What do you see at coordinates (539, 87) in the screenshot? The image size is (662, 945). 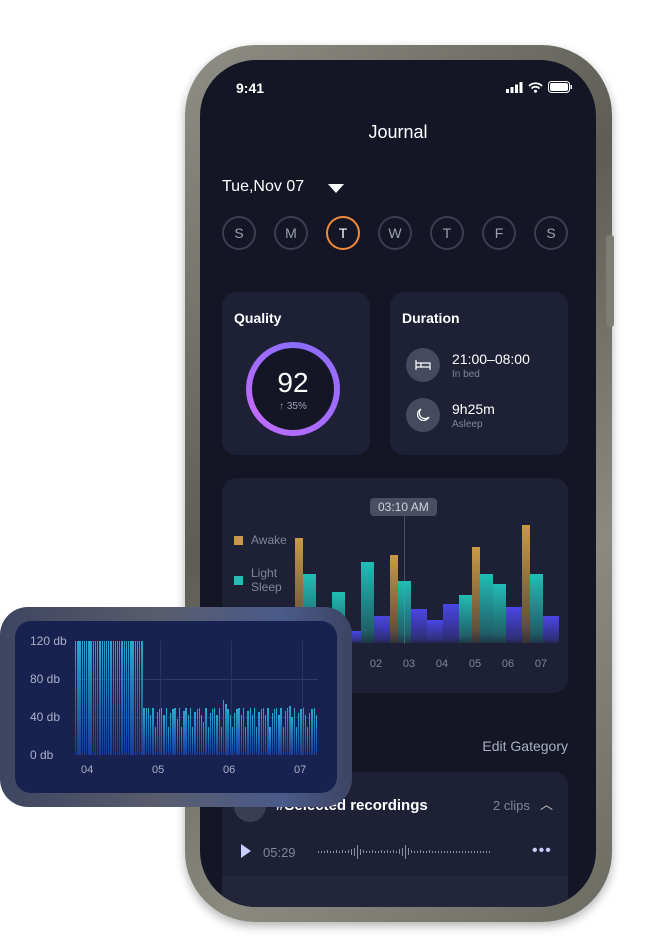 I see `status-icons` at bounding box center [539, 87].